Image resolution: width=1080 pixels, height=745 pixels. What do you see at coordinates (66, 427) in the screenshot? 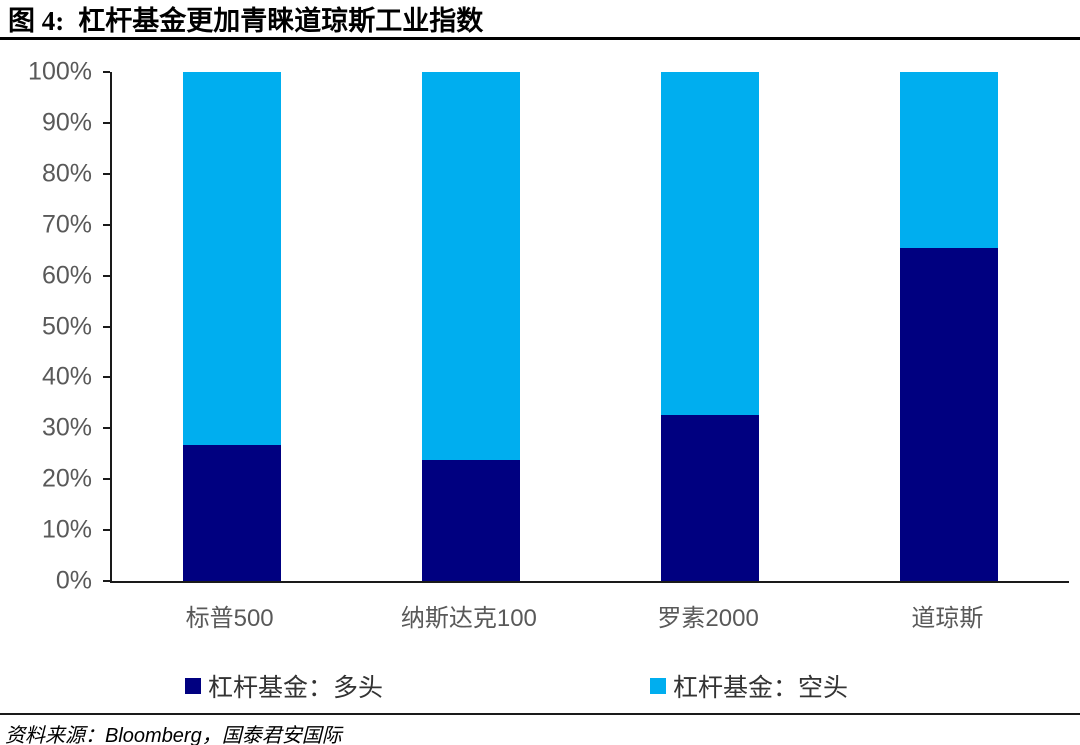
I see `y-tick-label: 30%` at bounding box center [66, 427].